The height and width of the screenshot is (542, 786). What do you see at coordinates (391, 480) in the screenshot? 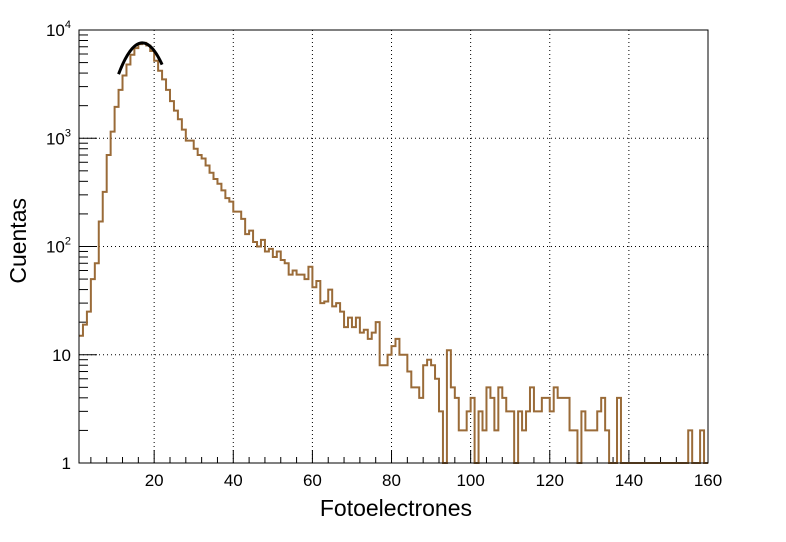
I see `x-tick-label: 80` at bounding box center [391, 480].